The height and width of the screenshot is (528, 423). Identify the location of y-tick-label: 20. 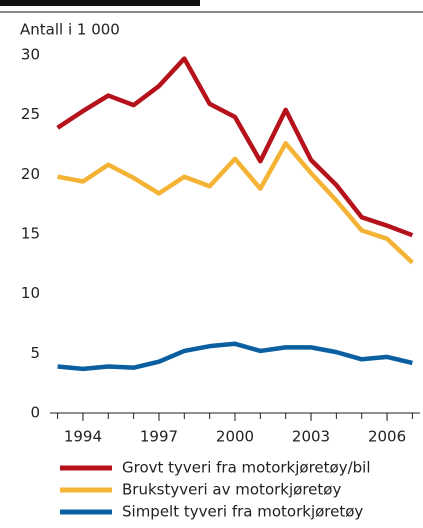
(30, 174).